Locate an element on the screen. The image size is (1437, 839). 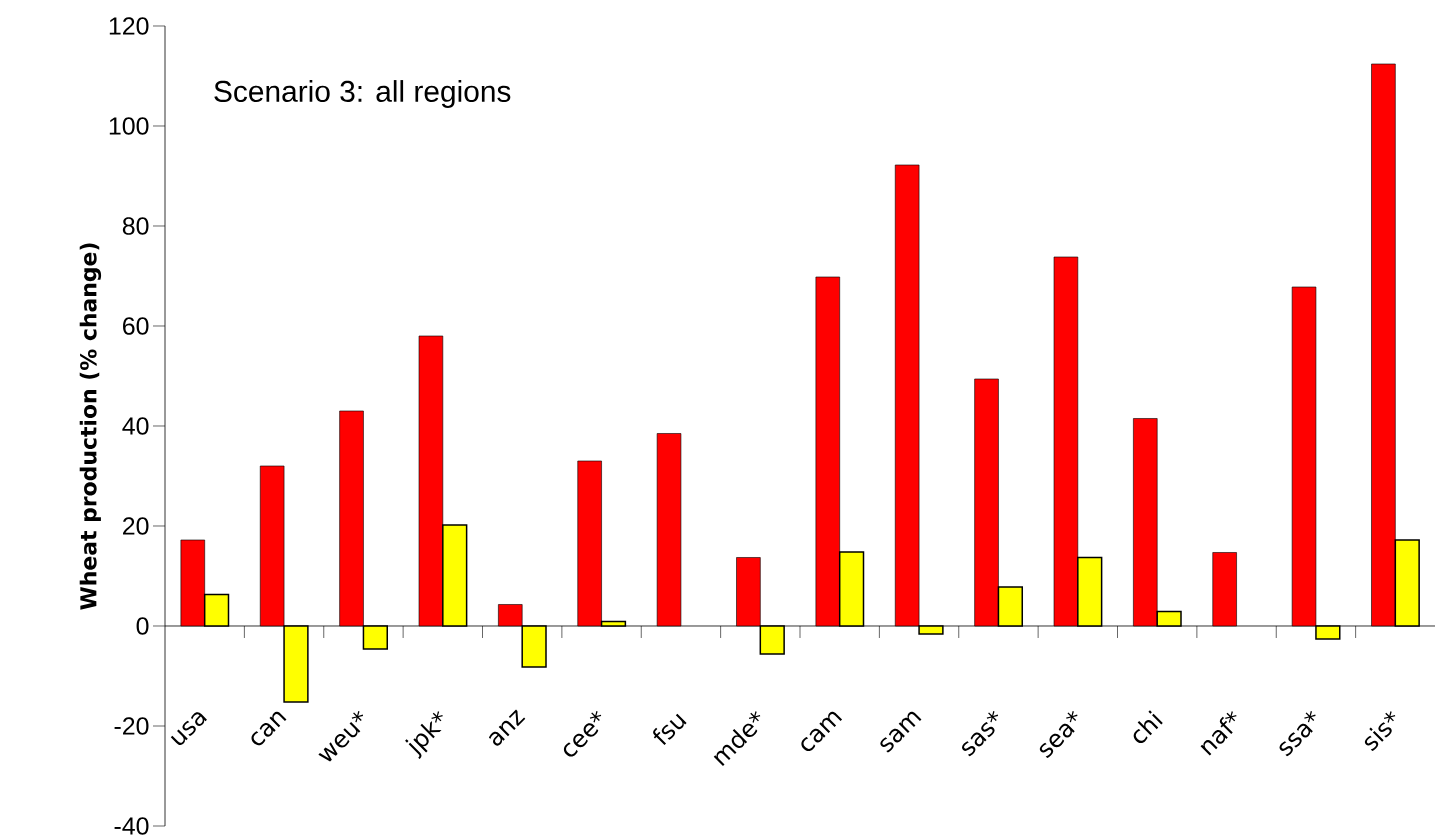
x-tick-label: fsu is located at coordinates (670, 729).